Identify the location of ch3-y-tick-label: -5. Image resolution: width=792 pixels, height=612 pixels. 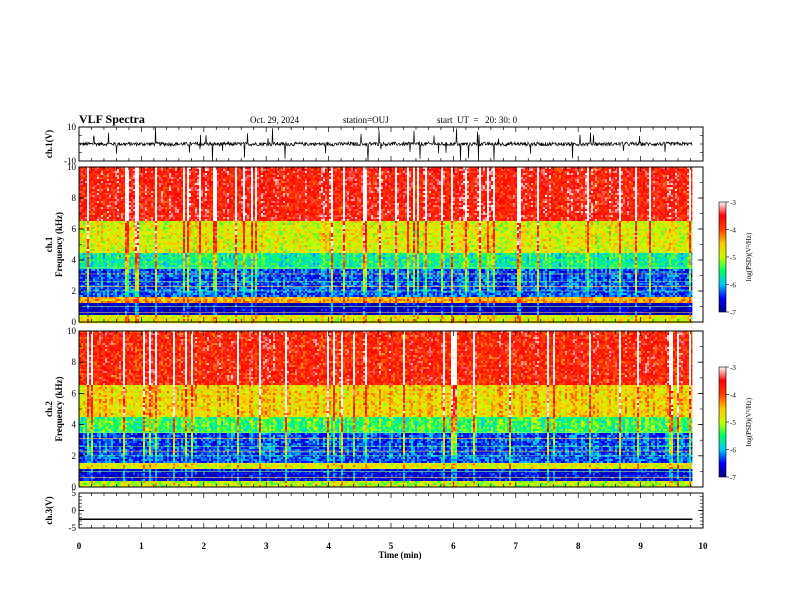
(73, 528).